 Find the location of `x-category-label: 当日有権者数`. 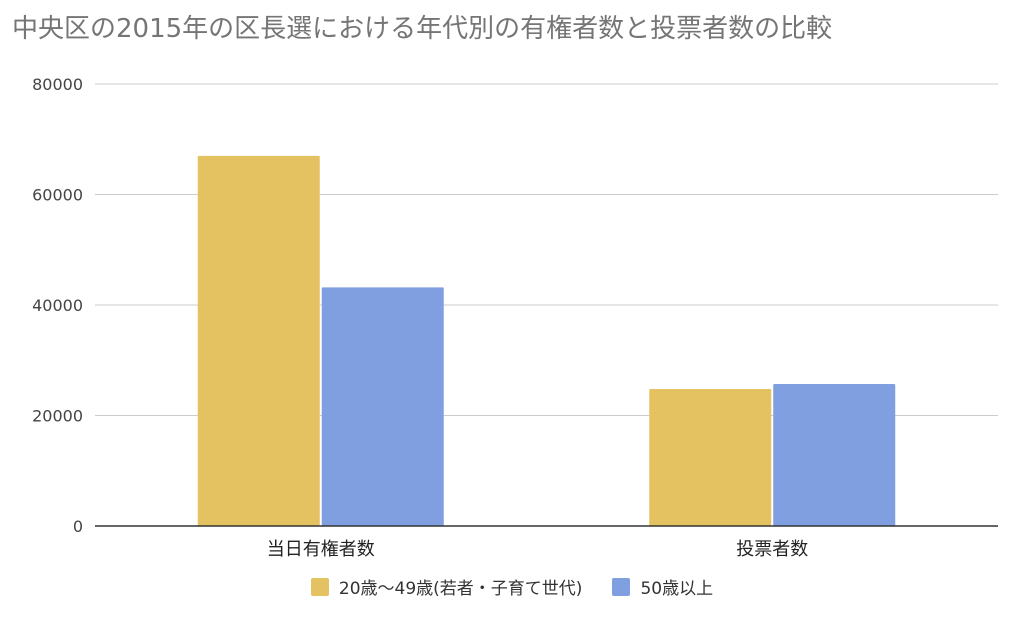

x-category-label: 当日有権者数 is located at coordinates (321, 549).